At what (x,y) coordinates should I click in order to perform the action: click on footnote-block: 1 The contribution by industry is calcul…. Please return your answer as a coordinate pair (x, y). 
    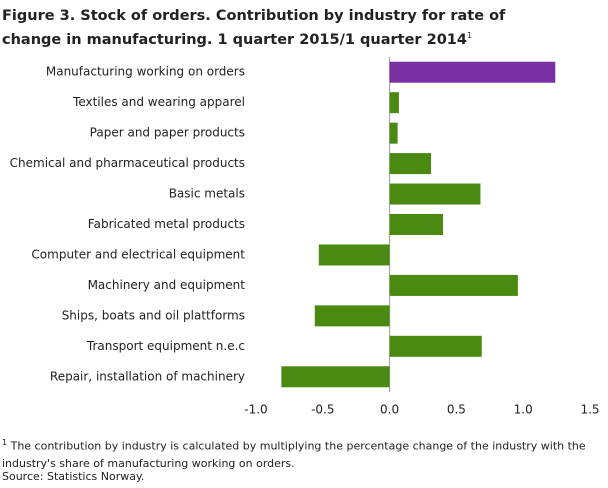
    Looking at the image, I should click on (304, 453).